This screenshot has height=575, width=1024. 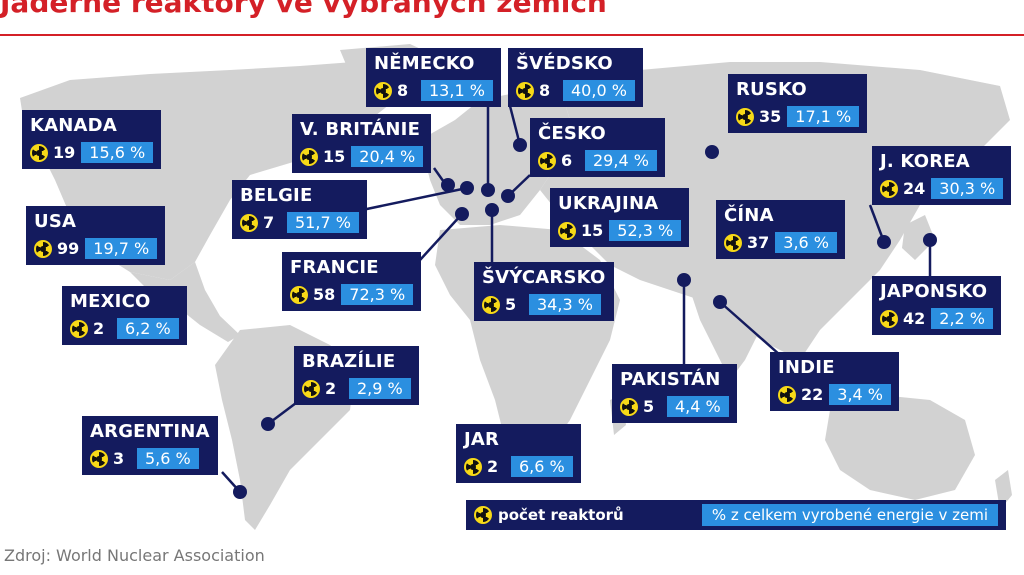 I want to click on country-name: JAPONSKO, so click(x=934, y=291).